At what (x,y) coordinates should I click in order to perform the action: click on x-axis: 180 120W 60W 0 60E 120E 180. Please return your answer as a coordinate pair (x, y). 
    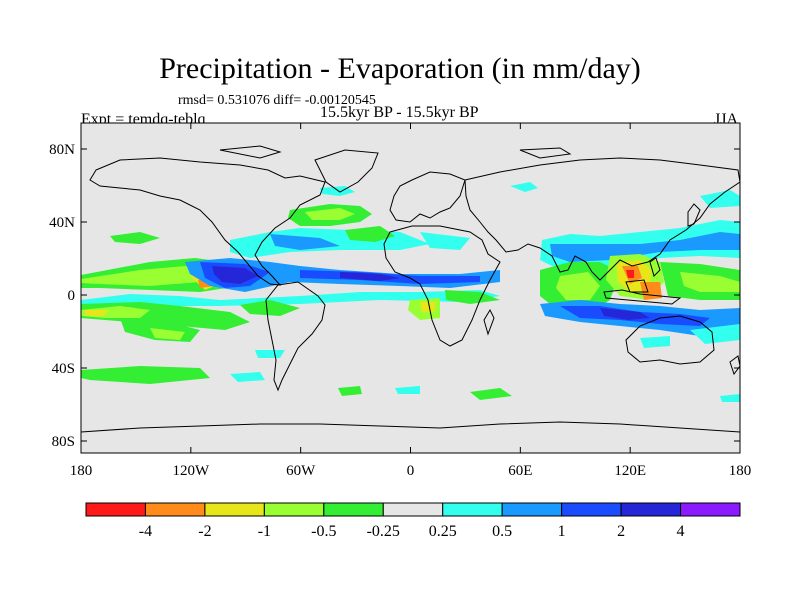
    Looking at the image, I should click on (411, 471).